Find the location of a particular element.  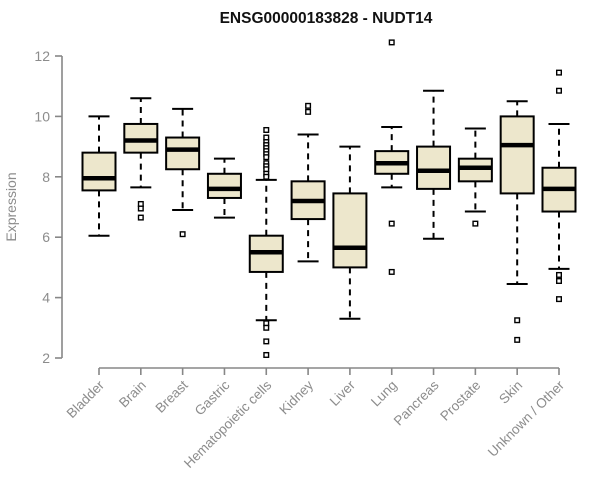

chart-title: ENSG00000183828 - NUDT14 is located at coordinates (326, 18).